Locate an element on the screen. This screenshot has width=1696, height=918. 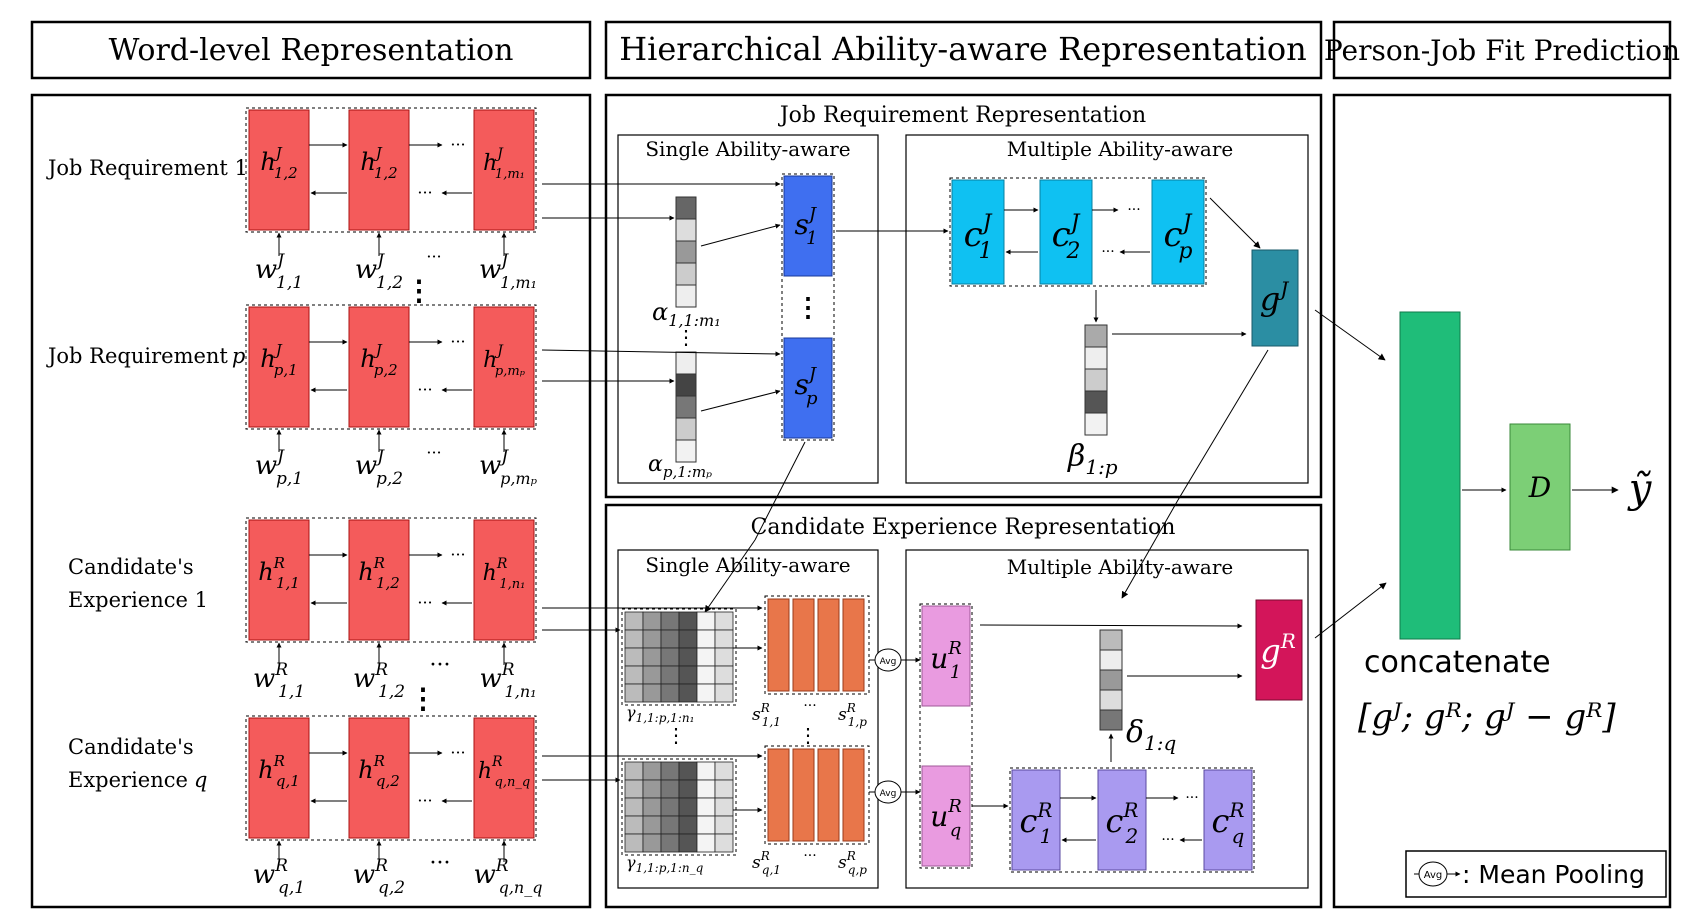
label-job-requirement-p: Job Requirement p is located at coordinates (145, 356).